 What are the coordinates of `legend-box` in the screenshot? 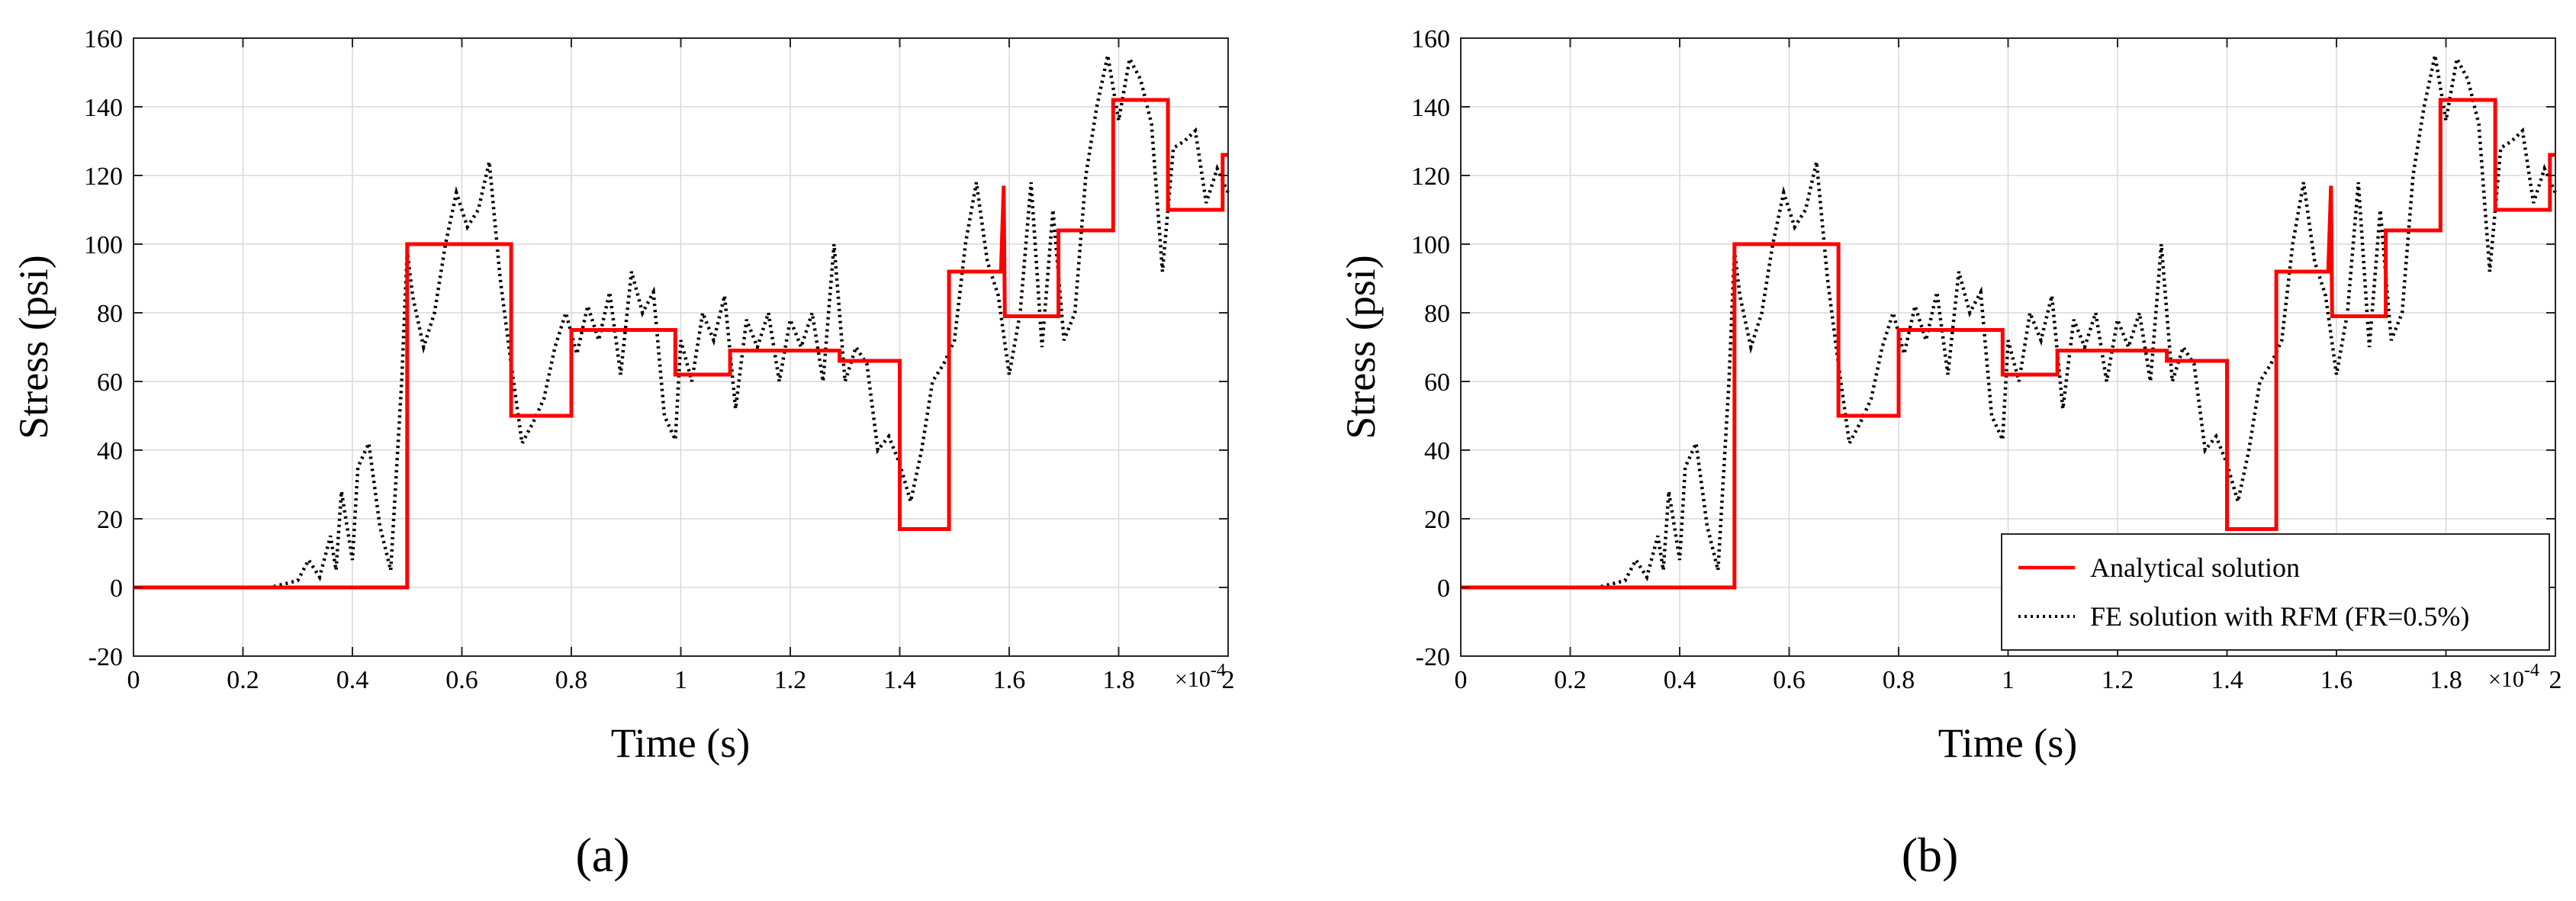 It's located at (2276, 592).